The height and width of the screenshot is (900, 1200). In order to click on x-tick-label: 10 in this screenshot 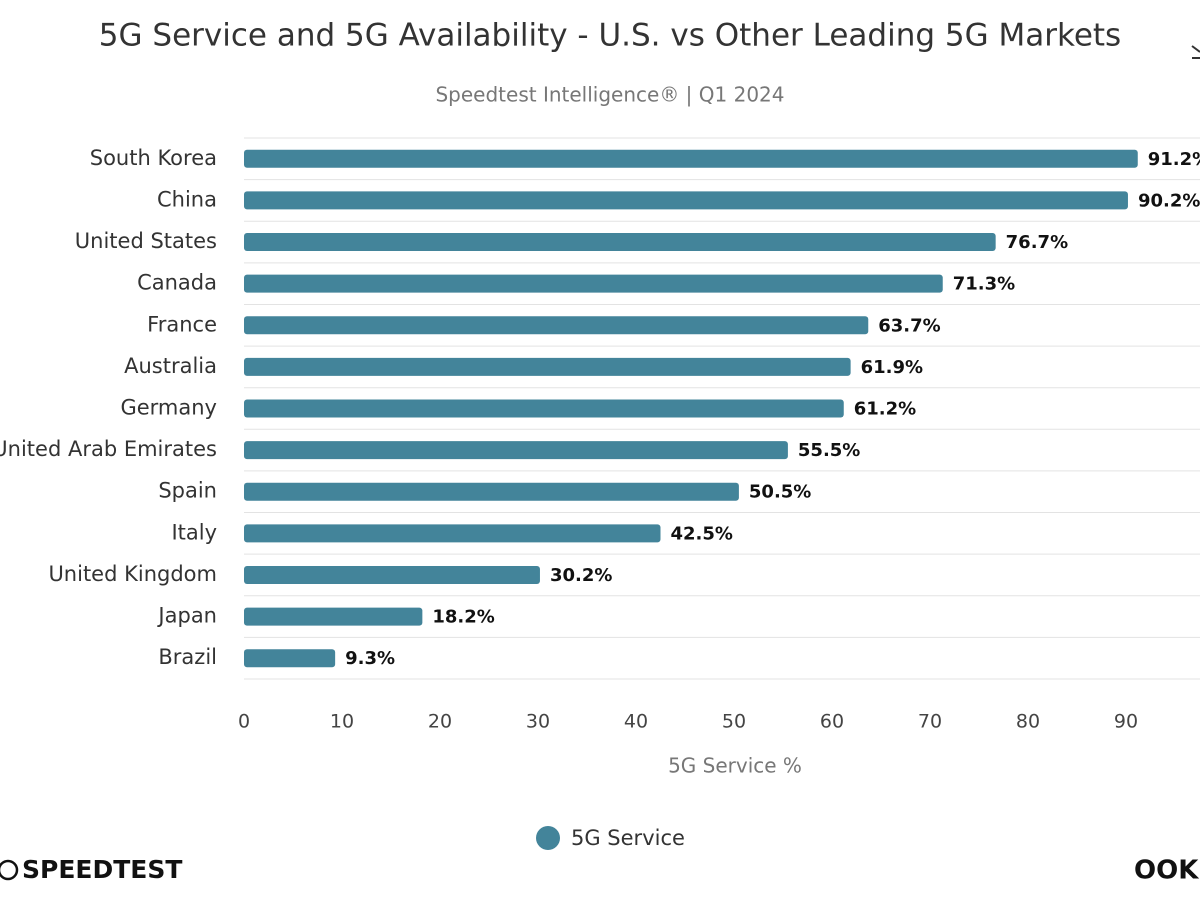, I will do `click(342, 722)`.